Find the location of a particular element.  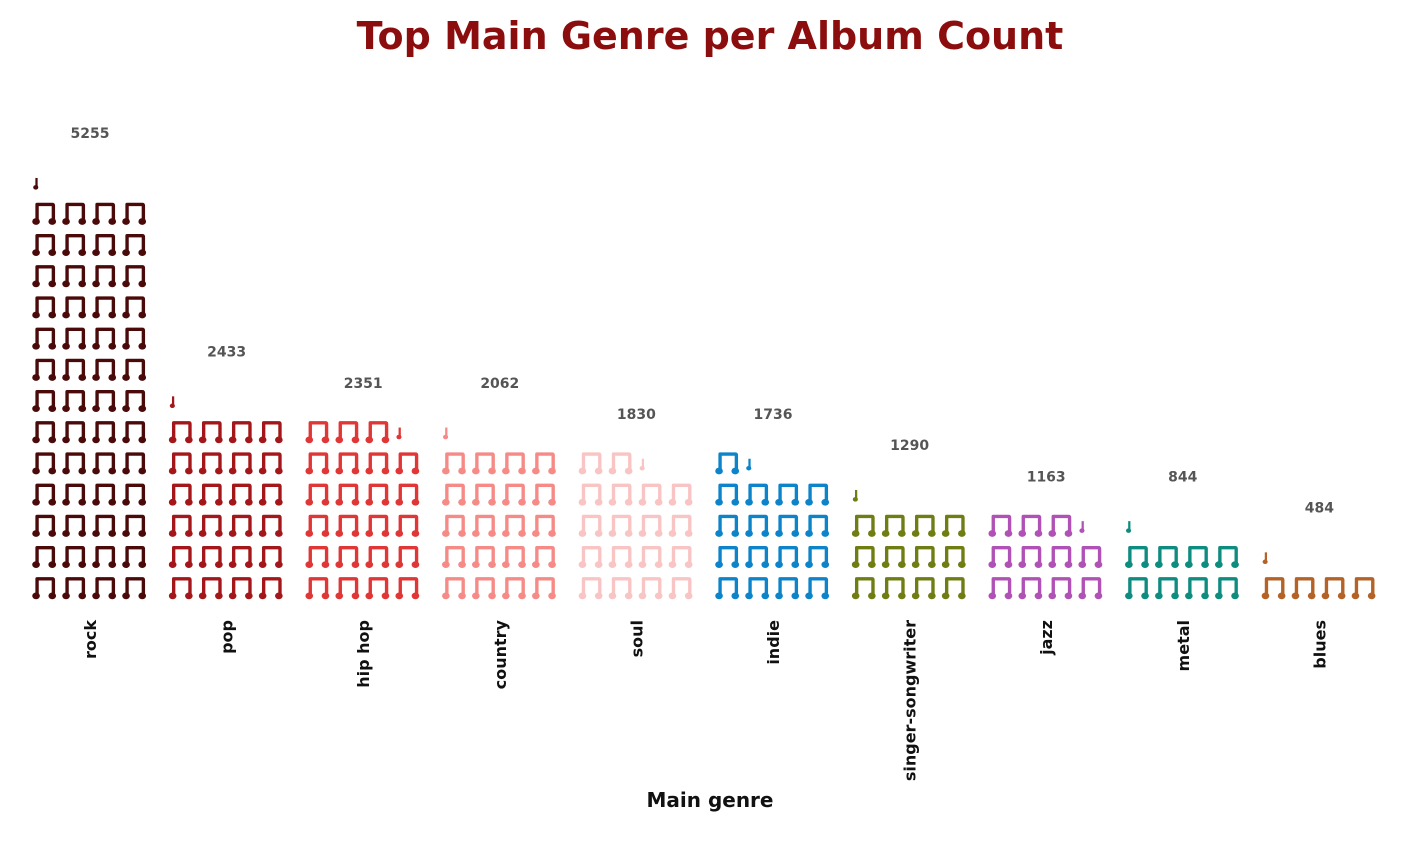

category-label-rock: rock is located at coordinates (90, 639).